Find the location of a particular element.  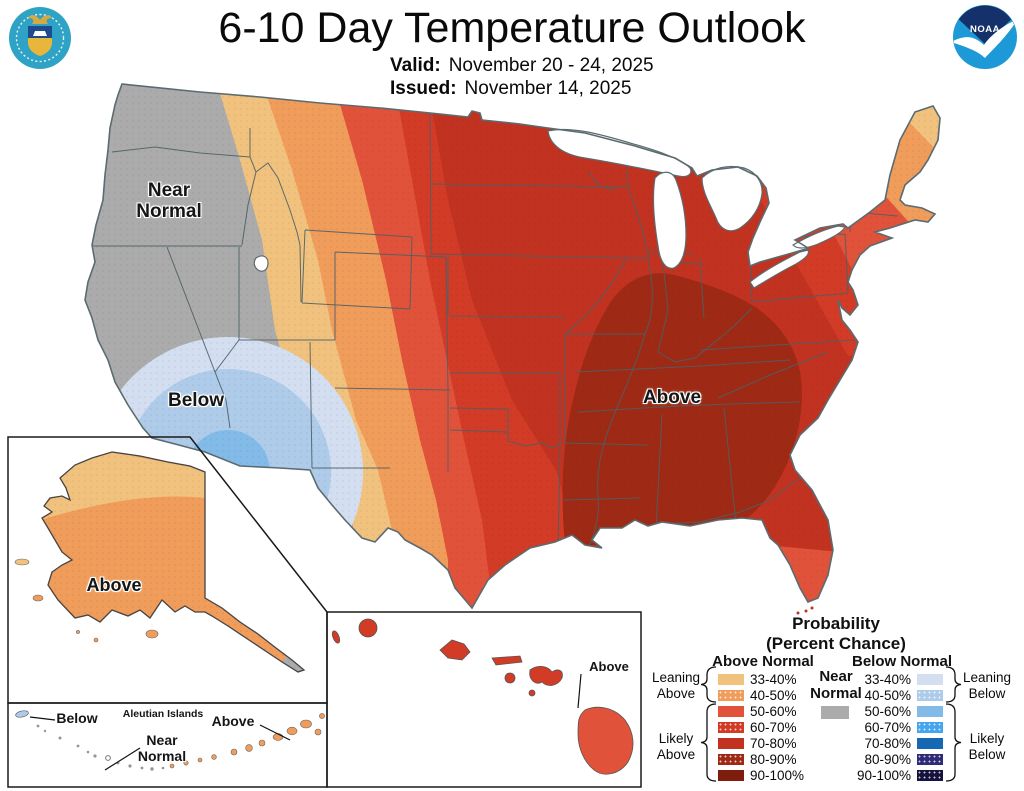

alaska-map is located at coordinates (160, 562).